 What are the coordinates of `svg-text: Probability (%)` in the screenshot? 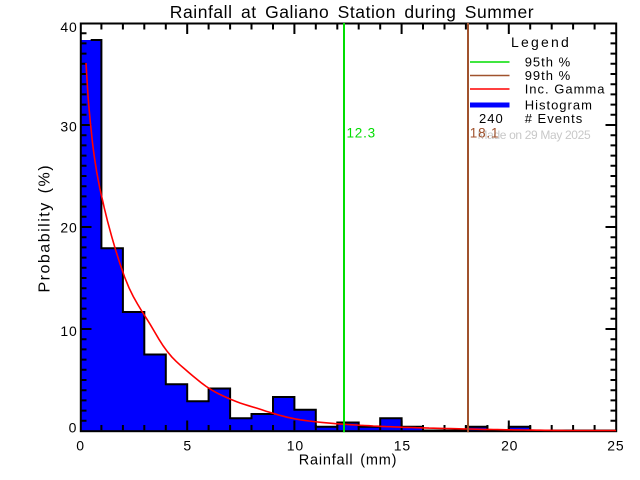 It's located at (45, 228).